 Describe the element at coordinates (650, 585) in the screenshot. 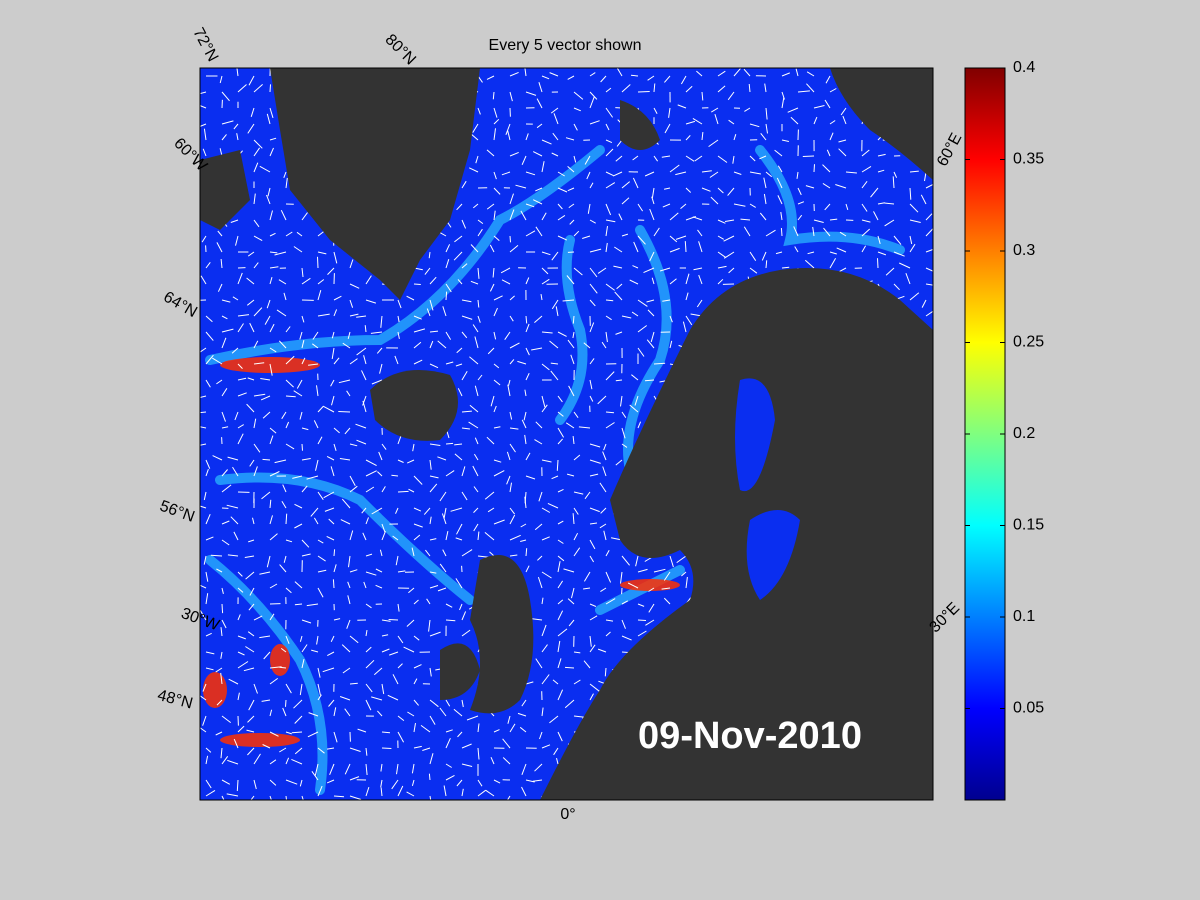

I see `hot-spot` at that location.